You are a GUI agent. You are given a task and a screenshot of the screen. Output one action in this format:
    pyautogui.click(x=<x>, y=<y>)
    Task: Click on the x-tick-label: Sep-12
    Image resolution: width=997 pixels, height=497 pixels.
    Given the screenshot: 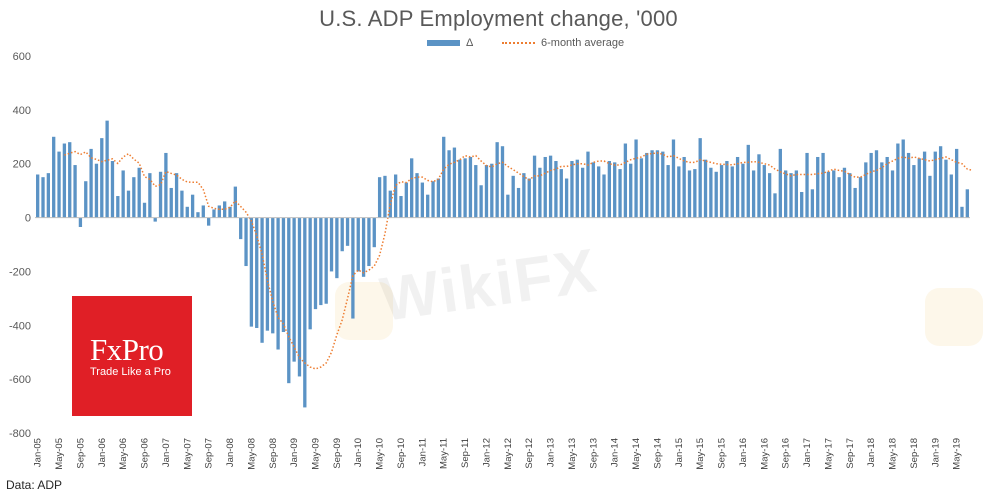 What is the action you would take?
    pyautogui.click(x=529, y=453)
    